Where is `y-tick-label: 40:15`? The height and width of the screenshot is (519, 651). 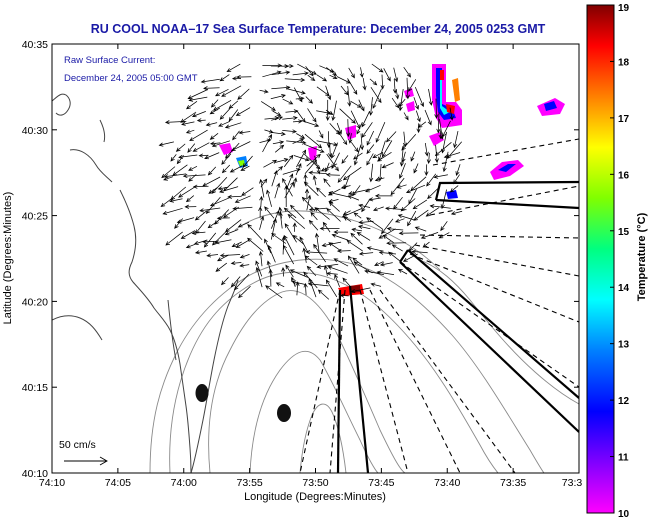
y-tick-label: 40:15 is located at coordinates (35, 388).